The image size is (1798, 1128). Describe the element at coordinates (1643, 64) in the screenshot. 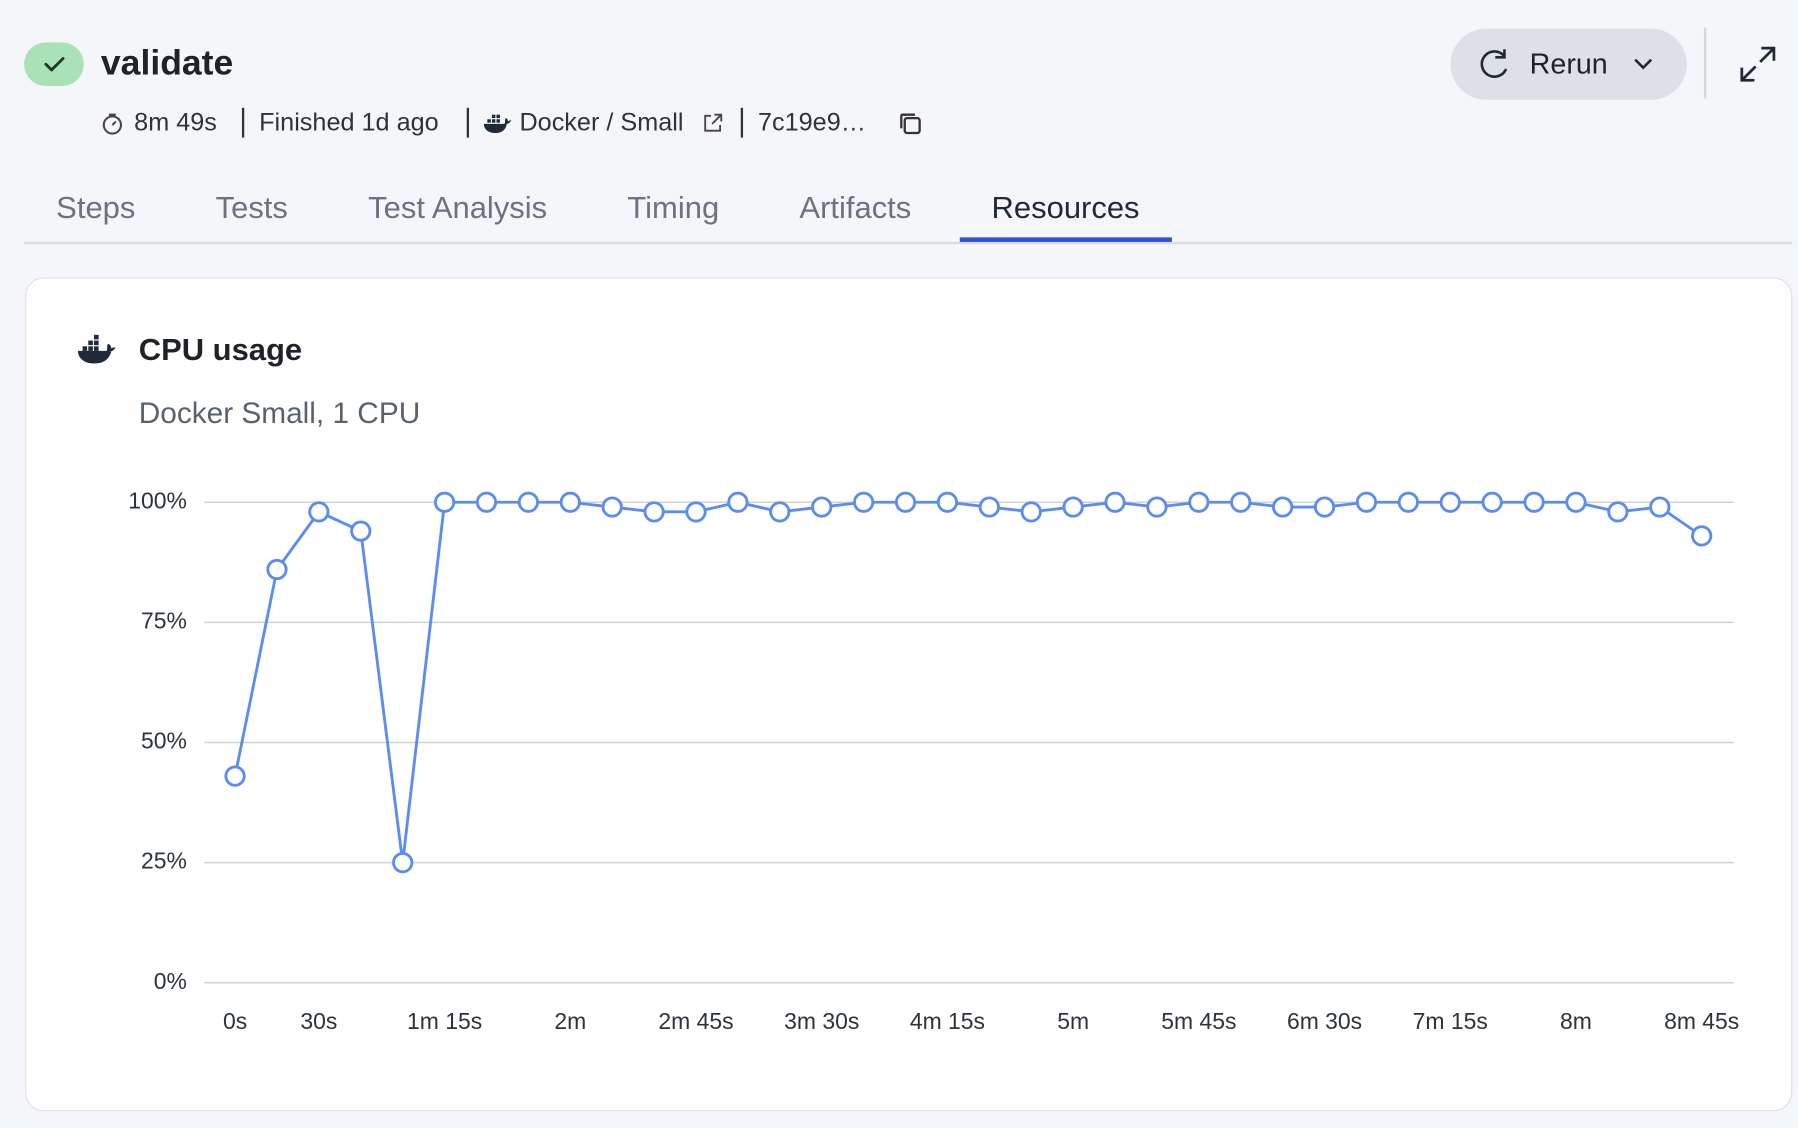

I see `chevron` at that location.